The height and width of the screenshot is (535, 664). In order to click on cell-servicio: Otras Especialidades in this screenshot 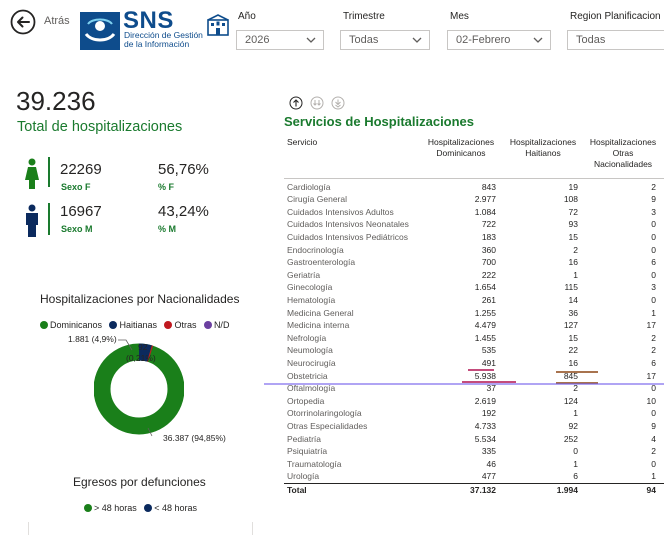, I will do `click(327, 425)`.